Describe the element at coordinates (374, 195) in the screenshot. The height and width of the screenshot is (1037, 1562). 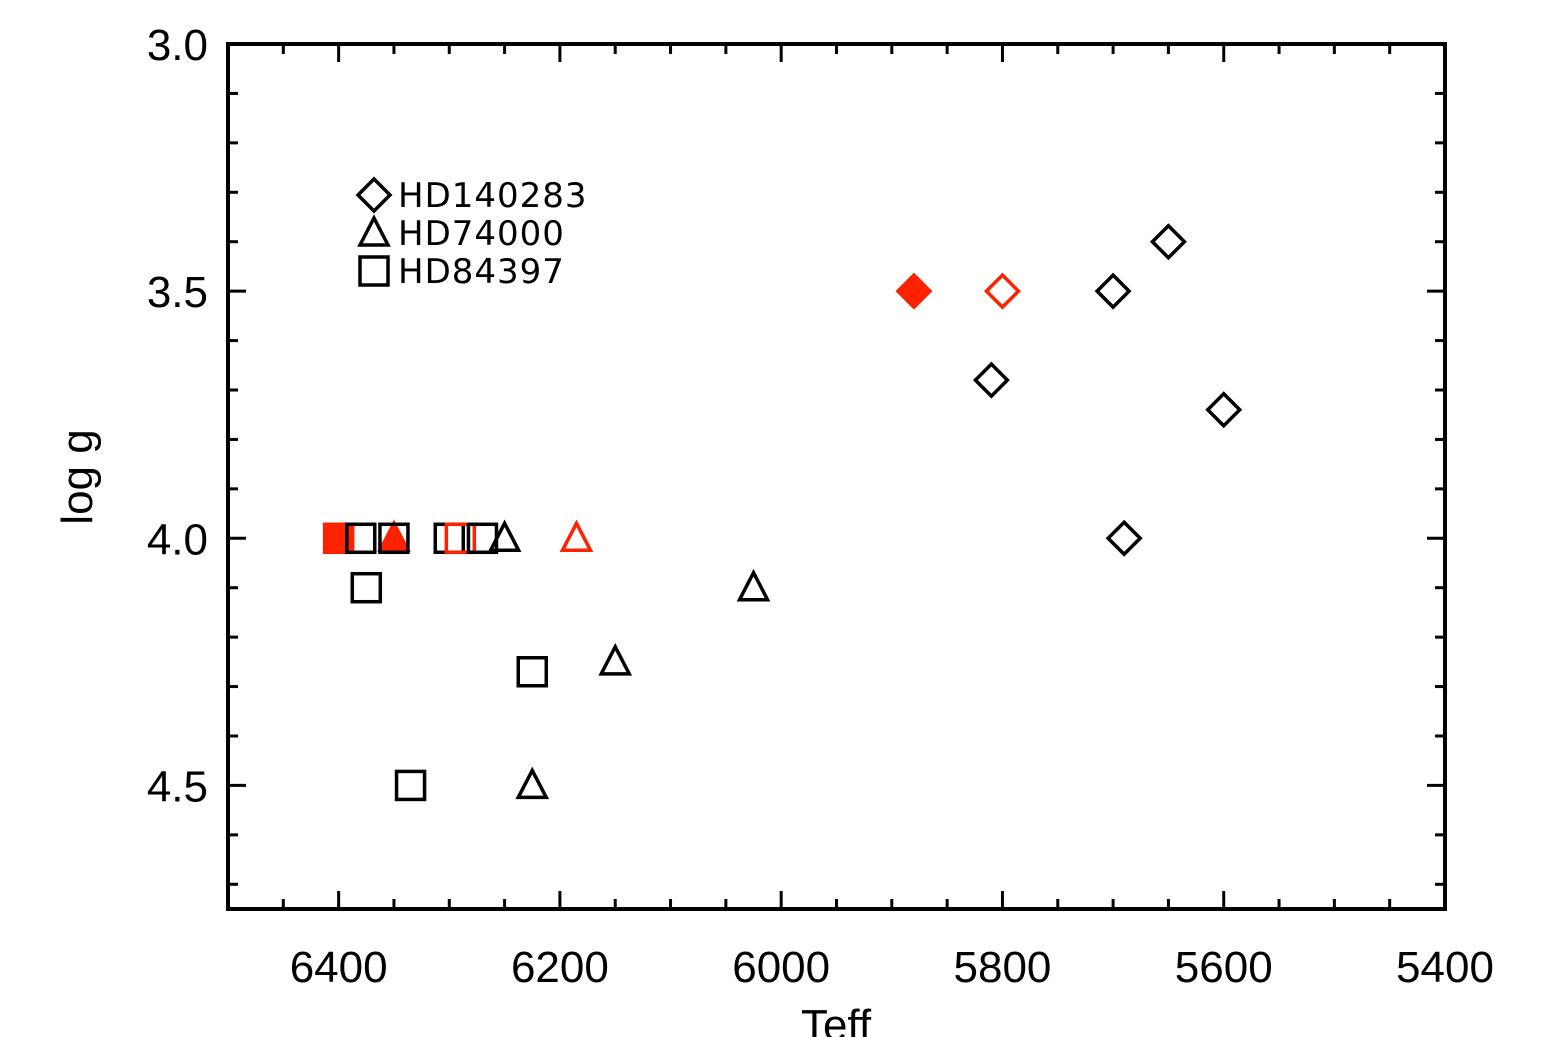
I see `legend-diamond-icon` at that location.